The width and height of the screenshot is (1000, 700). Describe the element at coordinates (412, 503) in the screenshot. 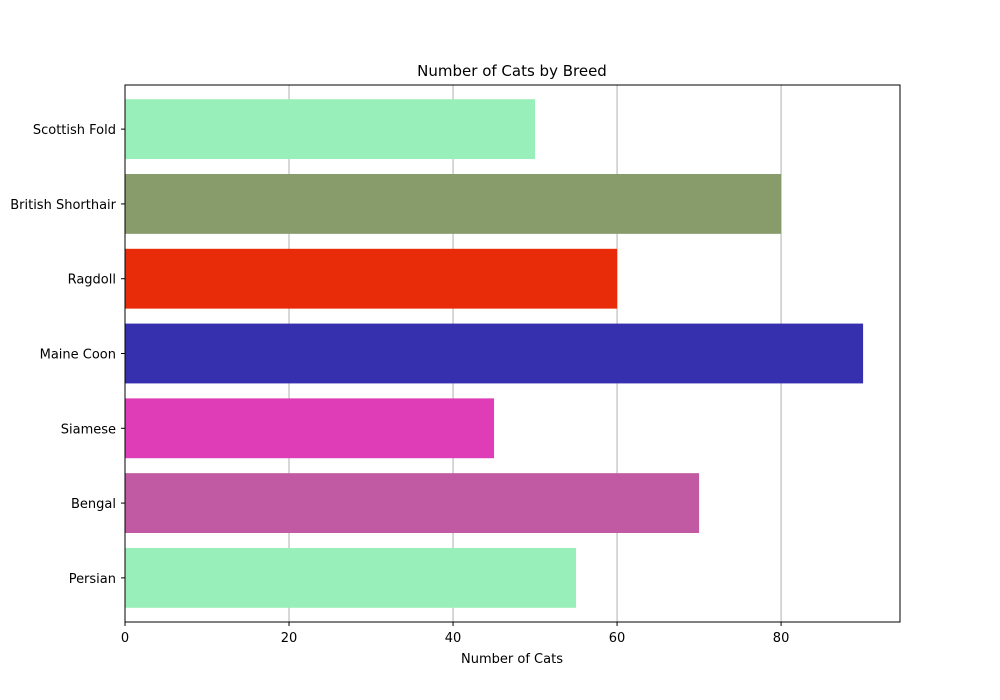

I see `bar-bengal` at that location.